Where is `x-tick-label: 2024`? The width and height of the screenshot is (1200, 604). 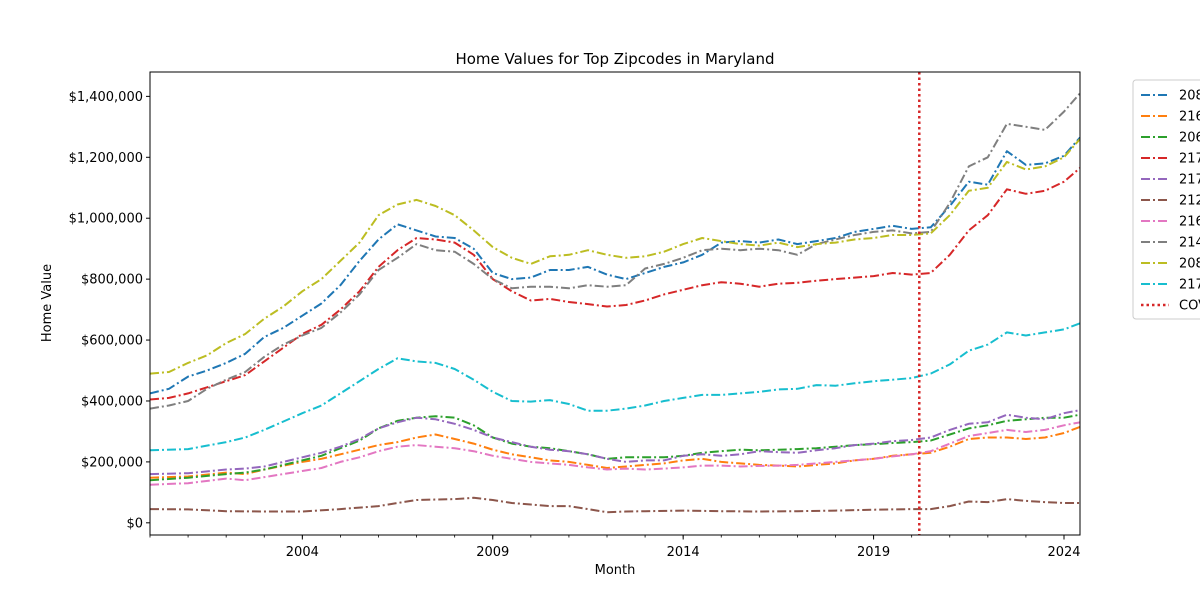
x-tick-label: 2024 is located at coordinates (1063, 552).